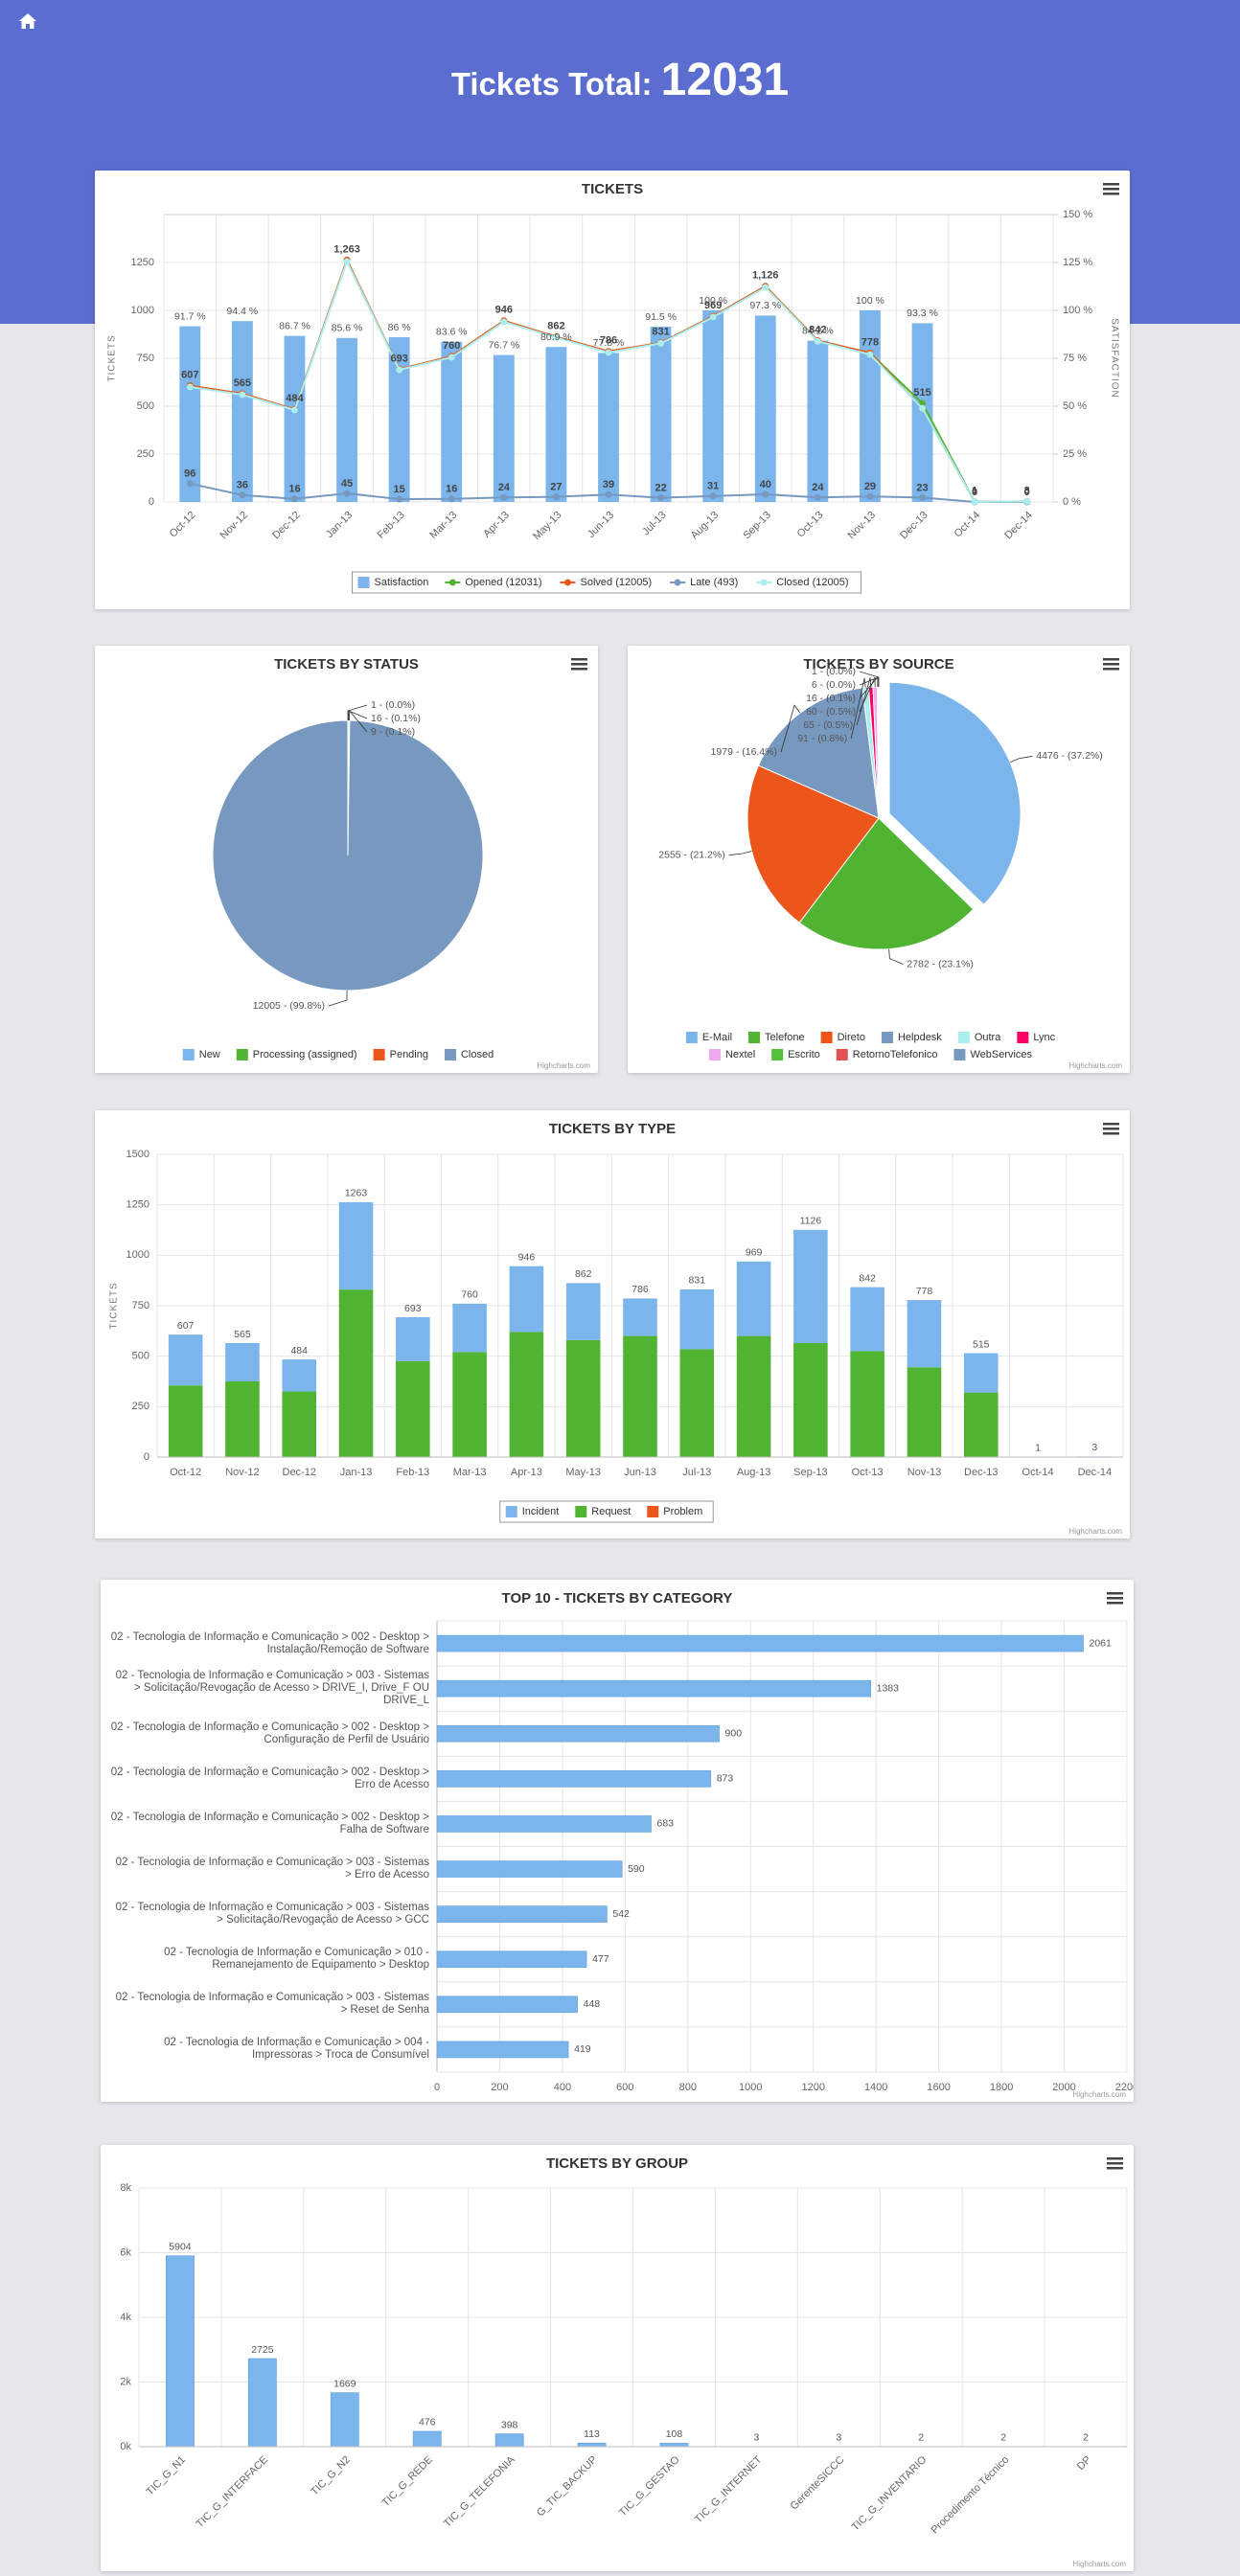 Image resolution: width=1240 pixels, height=2576 pixels. I want to click on stack-total-label: 862, so click(583, 1274).